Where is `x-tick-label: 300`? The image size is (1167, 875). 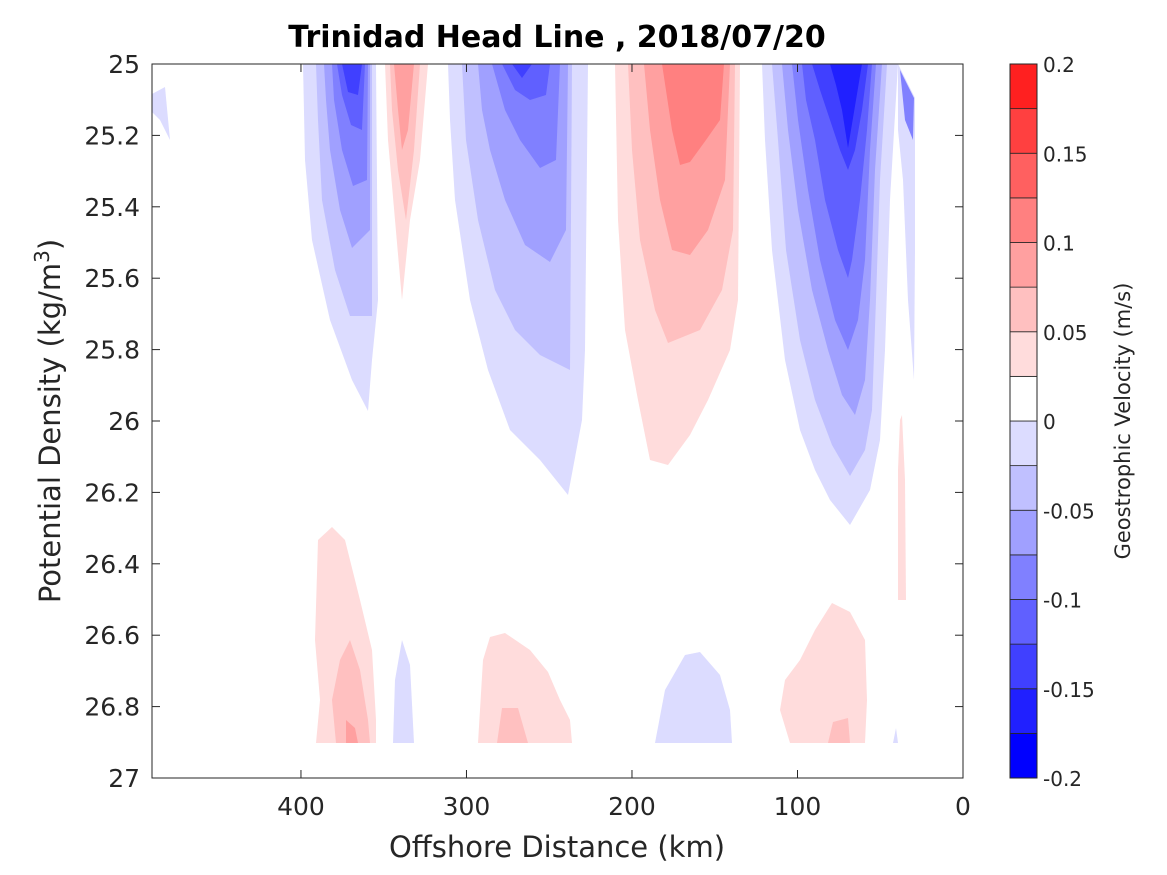 x-tick-label: 300 is located at coordinates (467, 806).